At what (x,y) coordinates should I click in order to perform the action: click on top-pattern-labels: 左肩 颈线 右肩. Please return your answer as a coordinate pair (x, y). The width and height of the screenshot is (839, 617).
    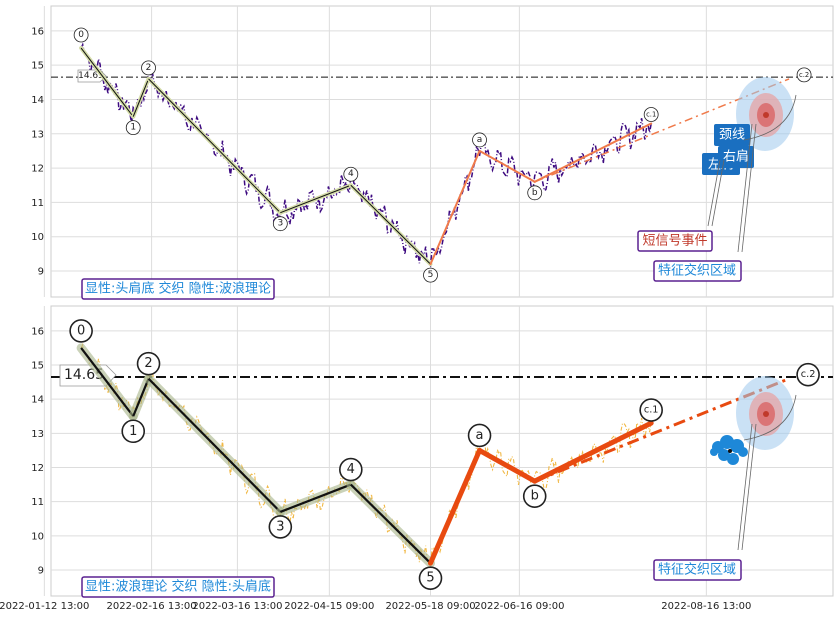
    Looking at the image, I should click on (728, 149).